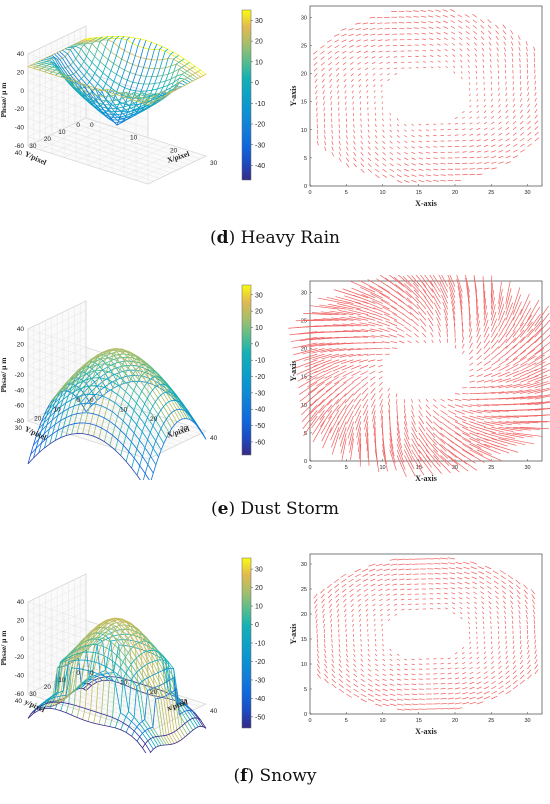 The width and height of the screenshot is (550, 804). Describe the element at coordinates (527, 721) in the screenshot. I see `x-tick-label: 30` at that location.